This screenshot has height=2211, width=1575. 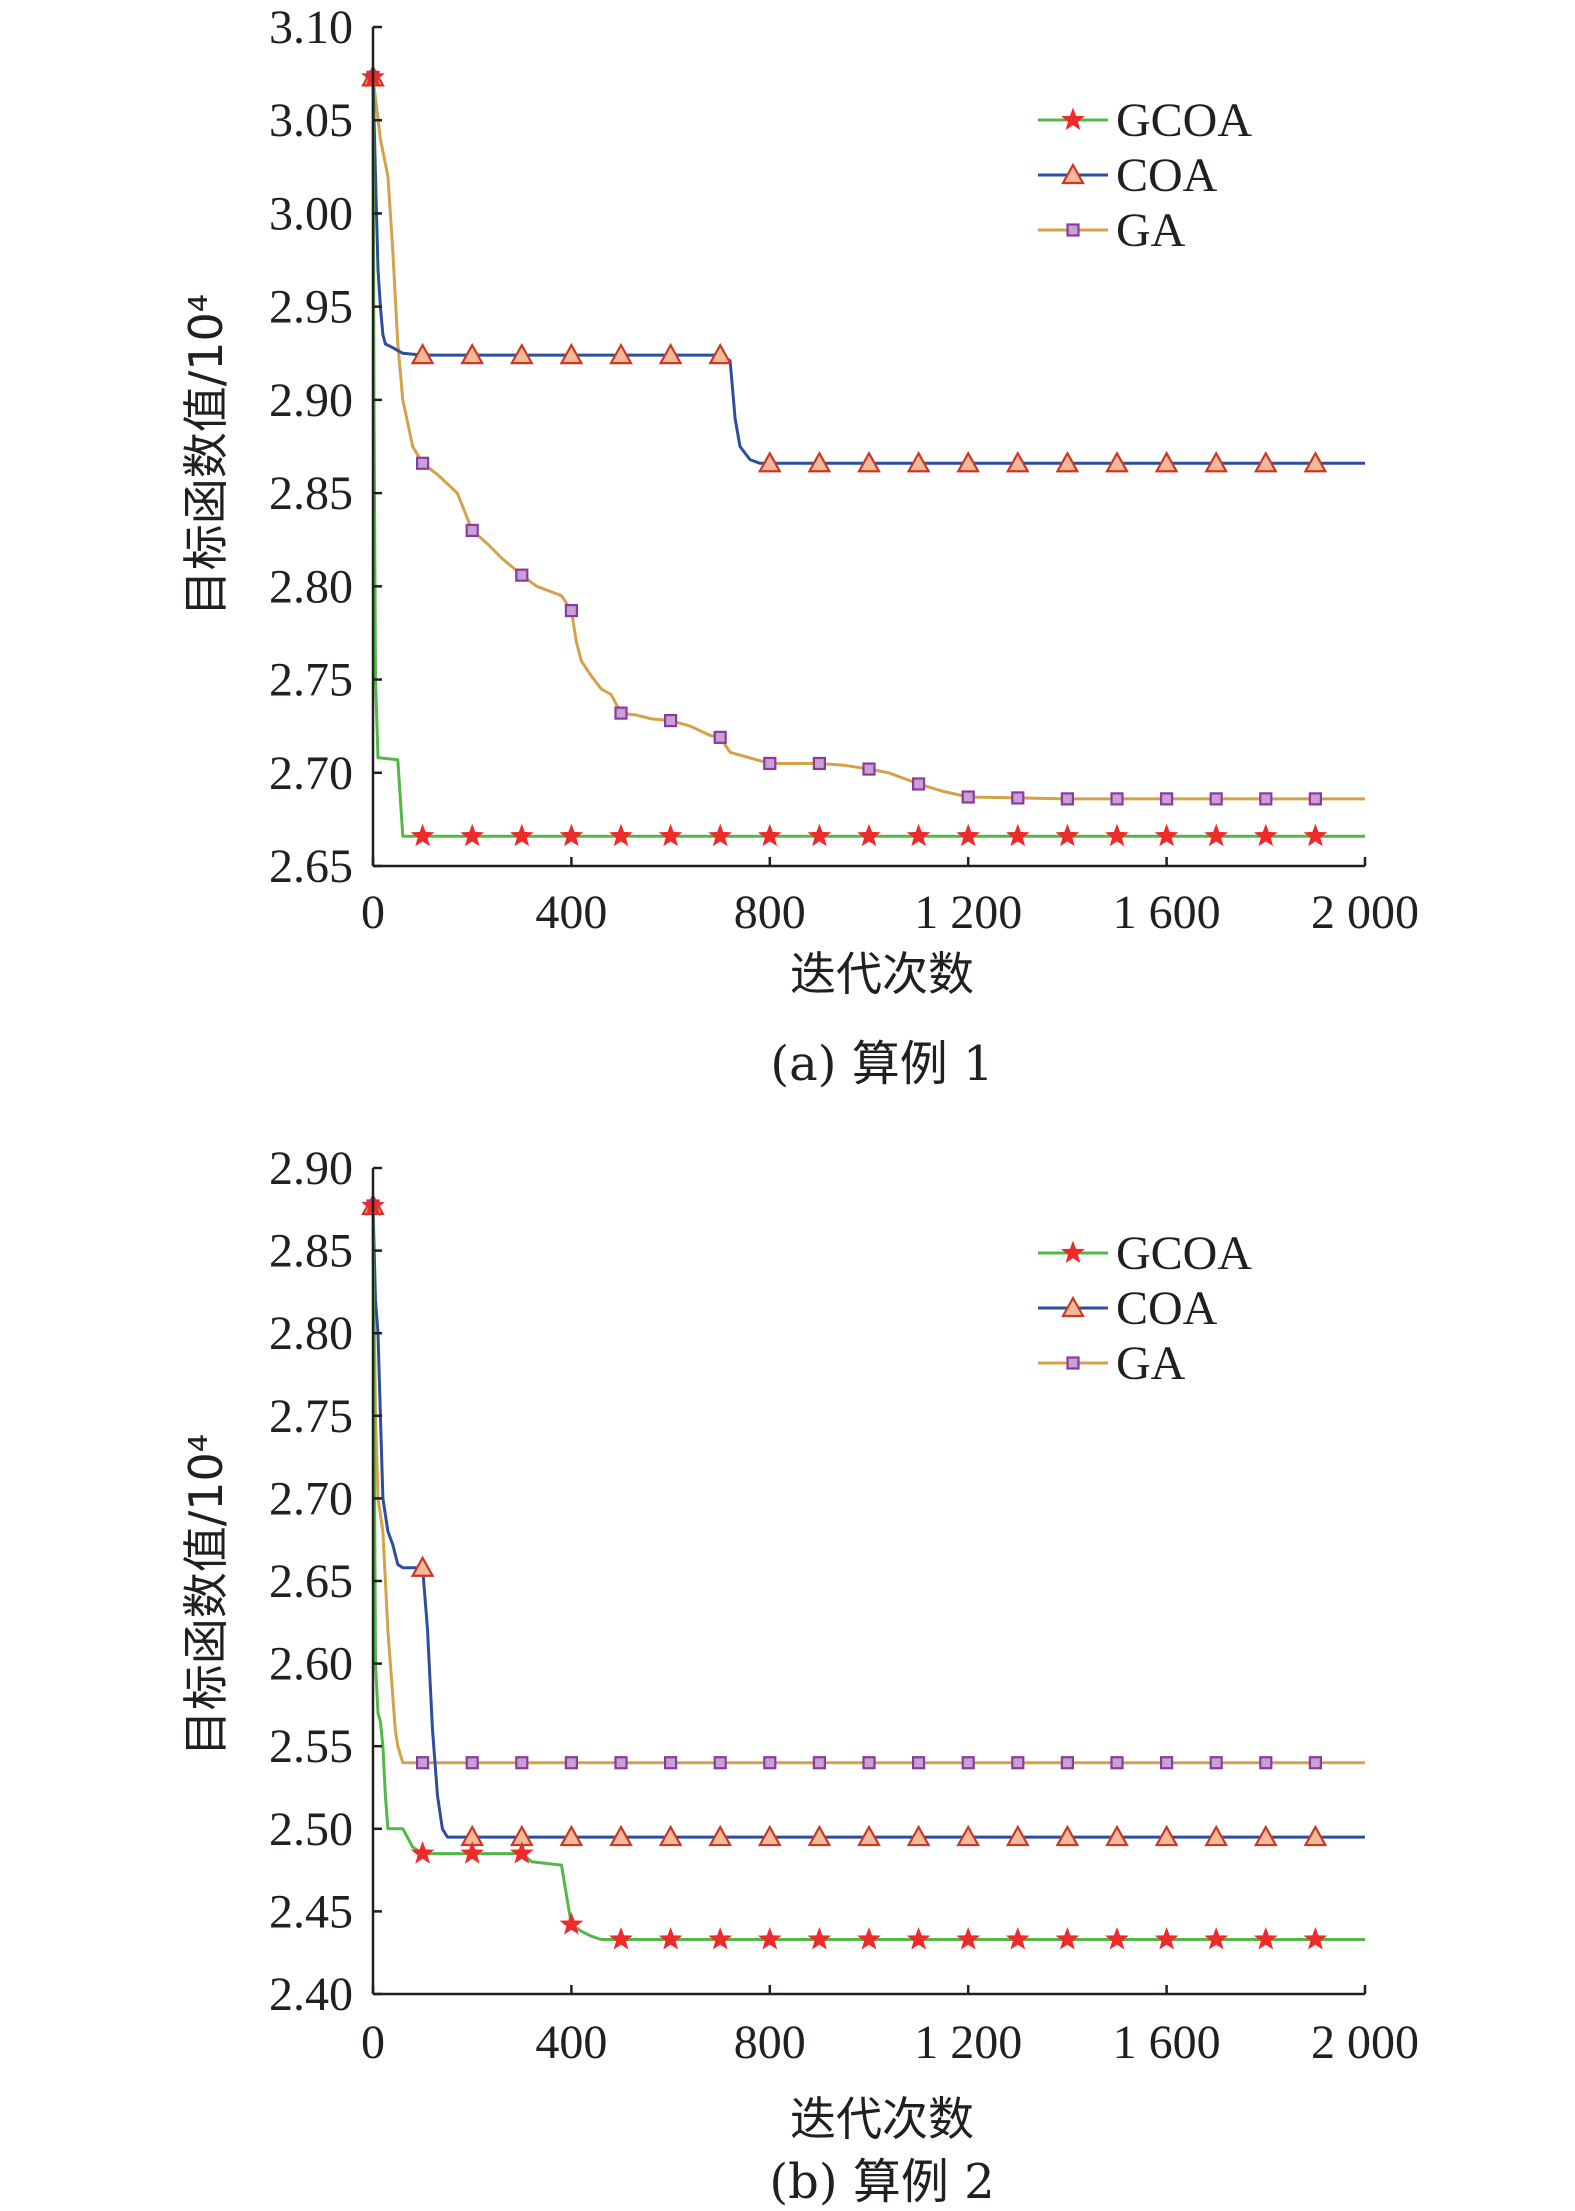 I want to click on chart-b-ylabel: 目标函数值/10⁴, so click(x=206, y=1595).